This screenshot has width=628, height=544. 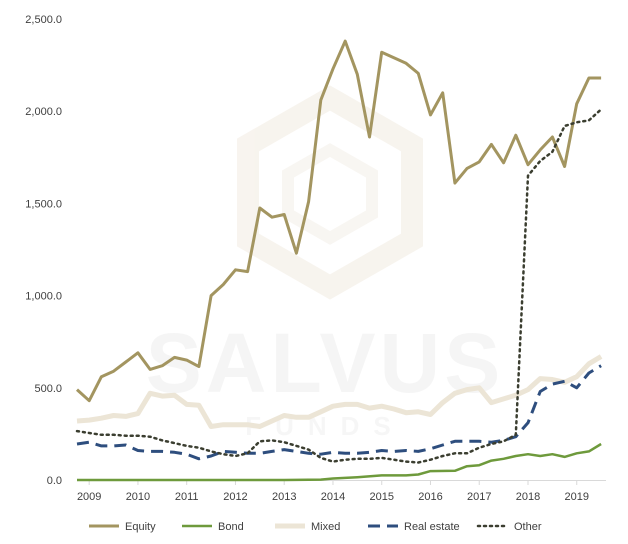 What do you see at coordinates (284, 497) in the screenshot?
I see `x-tick-label: 2013` at bounding box center [284, 497].